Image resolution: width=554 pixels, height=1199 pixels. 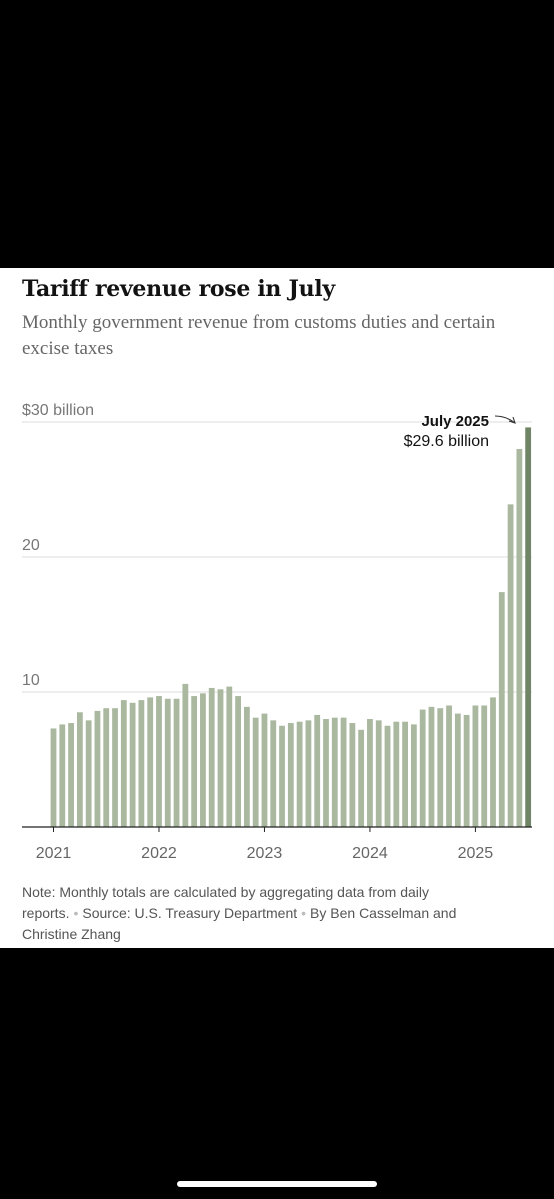 I want to click on x-tick-label: 2021, so click(x=54, y=853).